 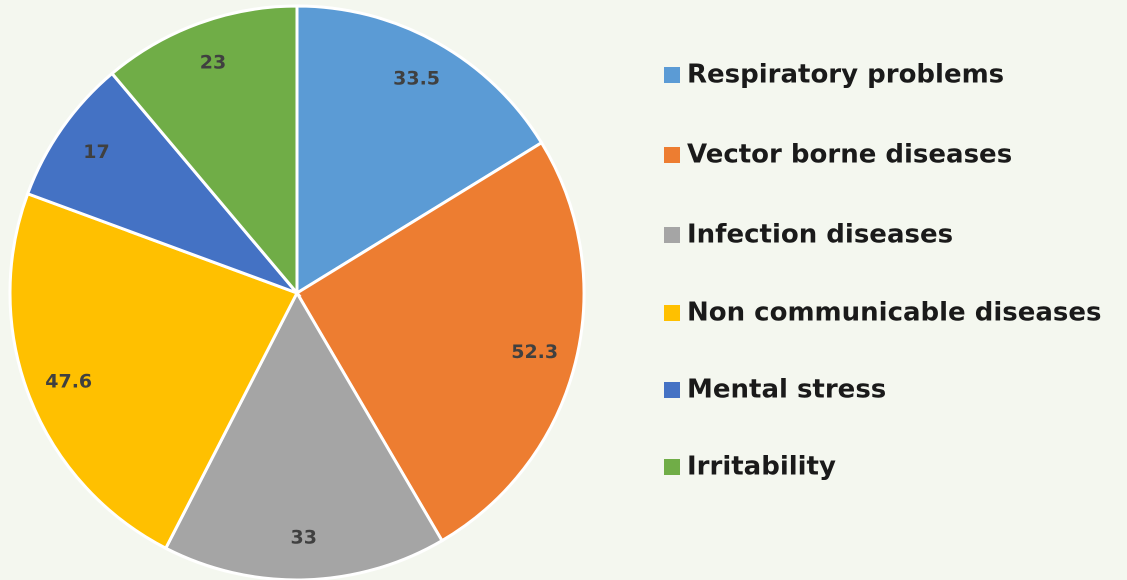 What do you see at coordinates (786, 390) in the screenshot?
I see `legend-label: Mental stress` at bounding box center [786, 390].